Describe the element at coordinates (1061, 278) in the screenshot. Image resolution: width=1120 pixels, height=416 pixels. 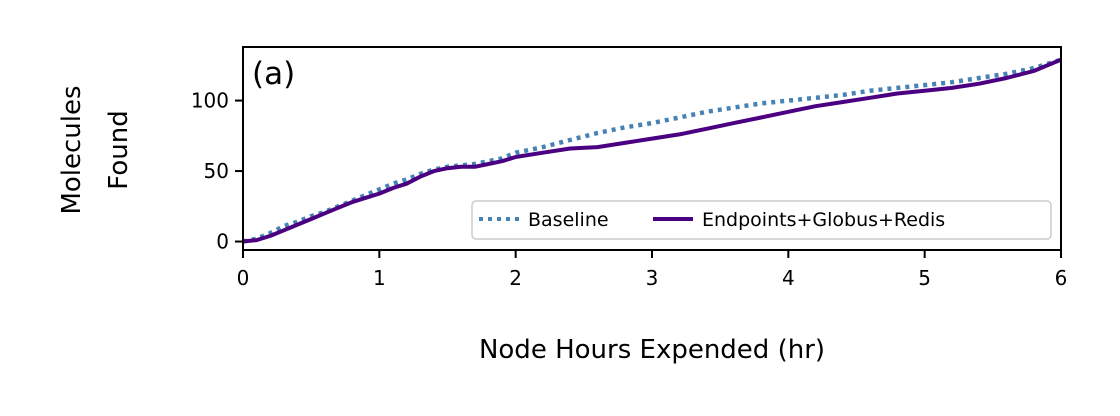
I see `x-tick-label: 6` at that location.